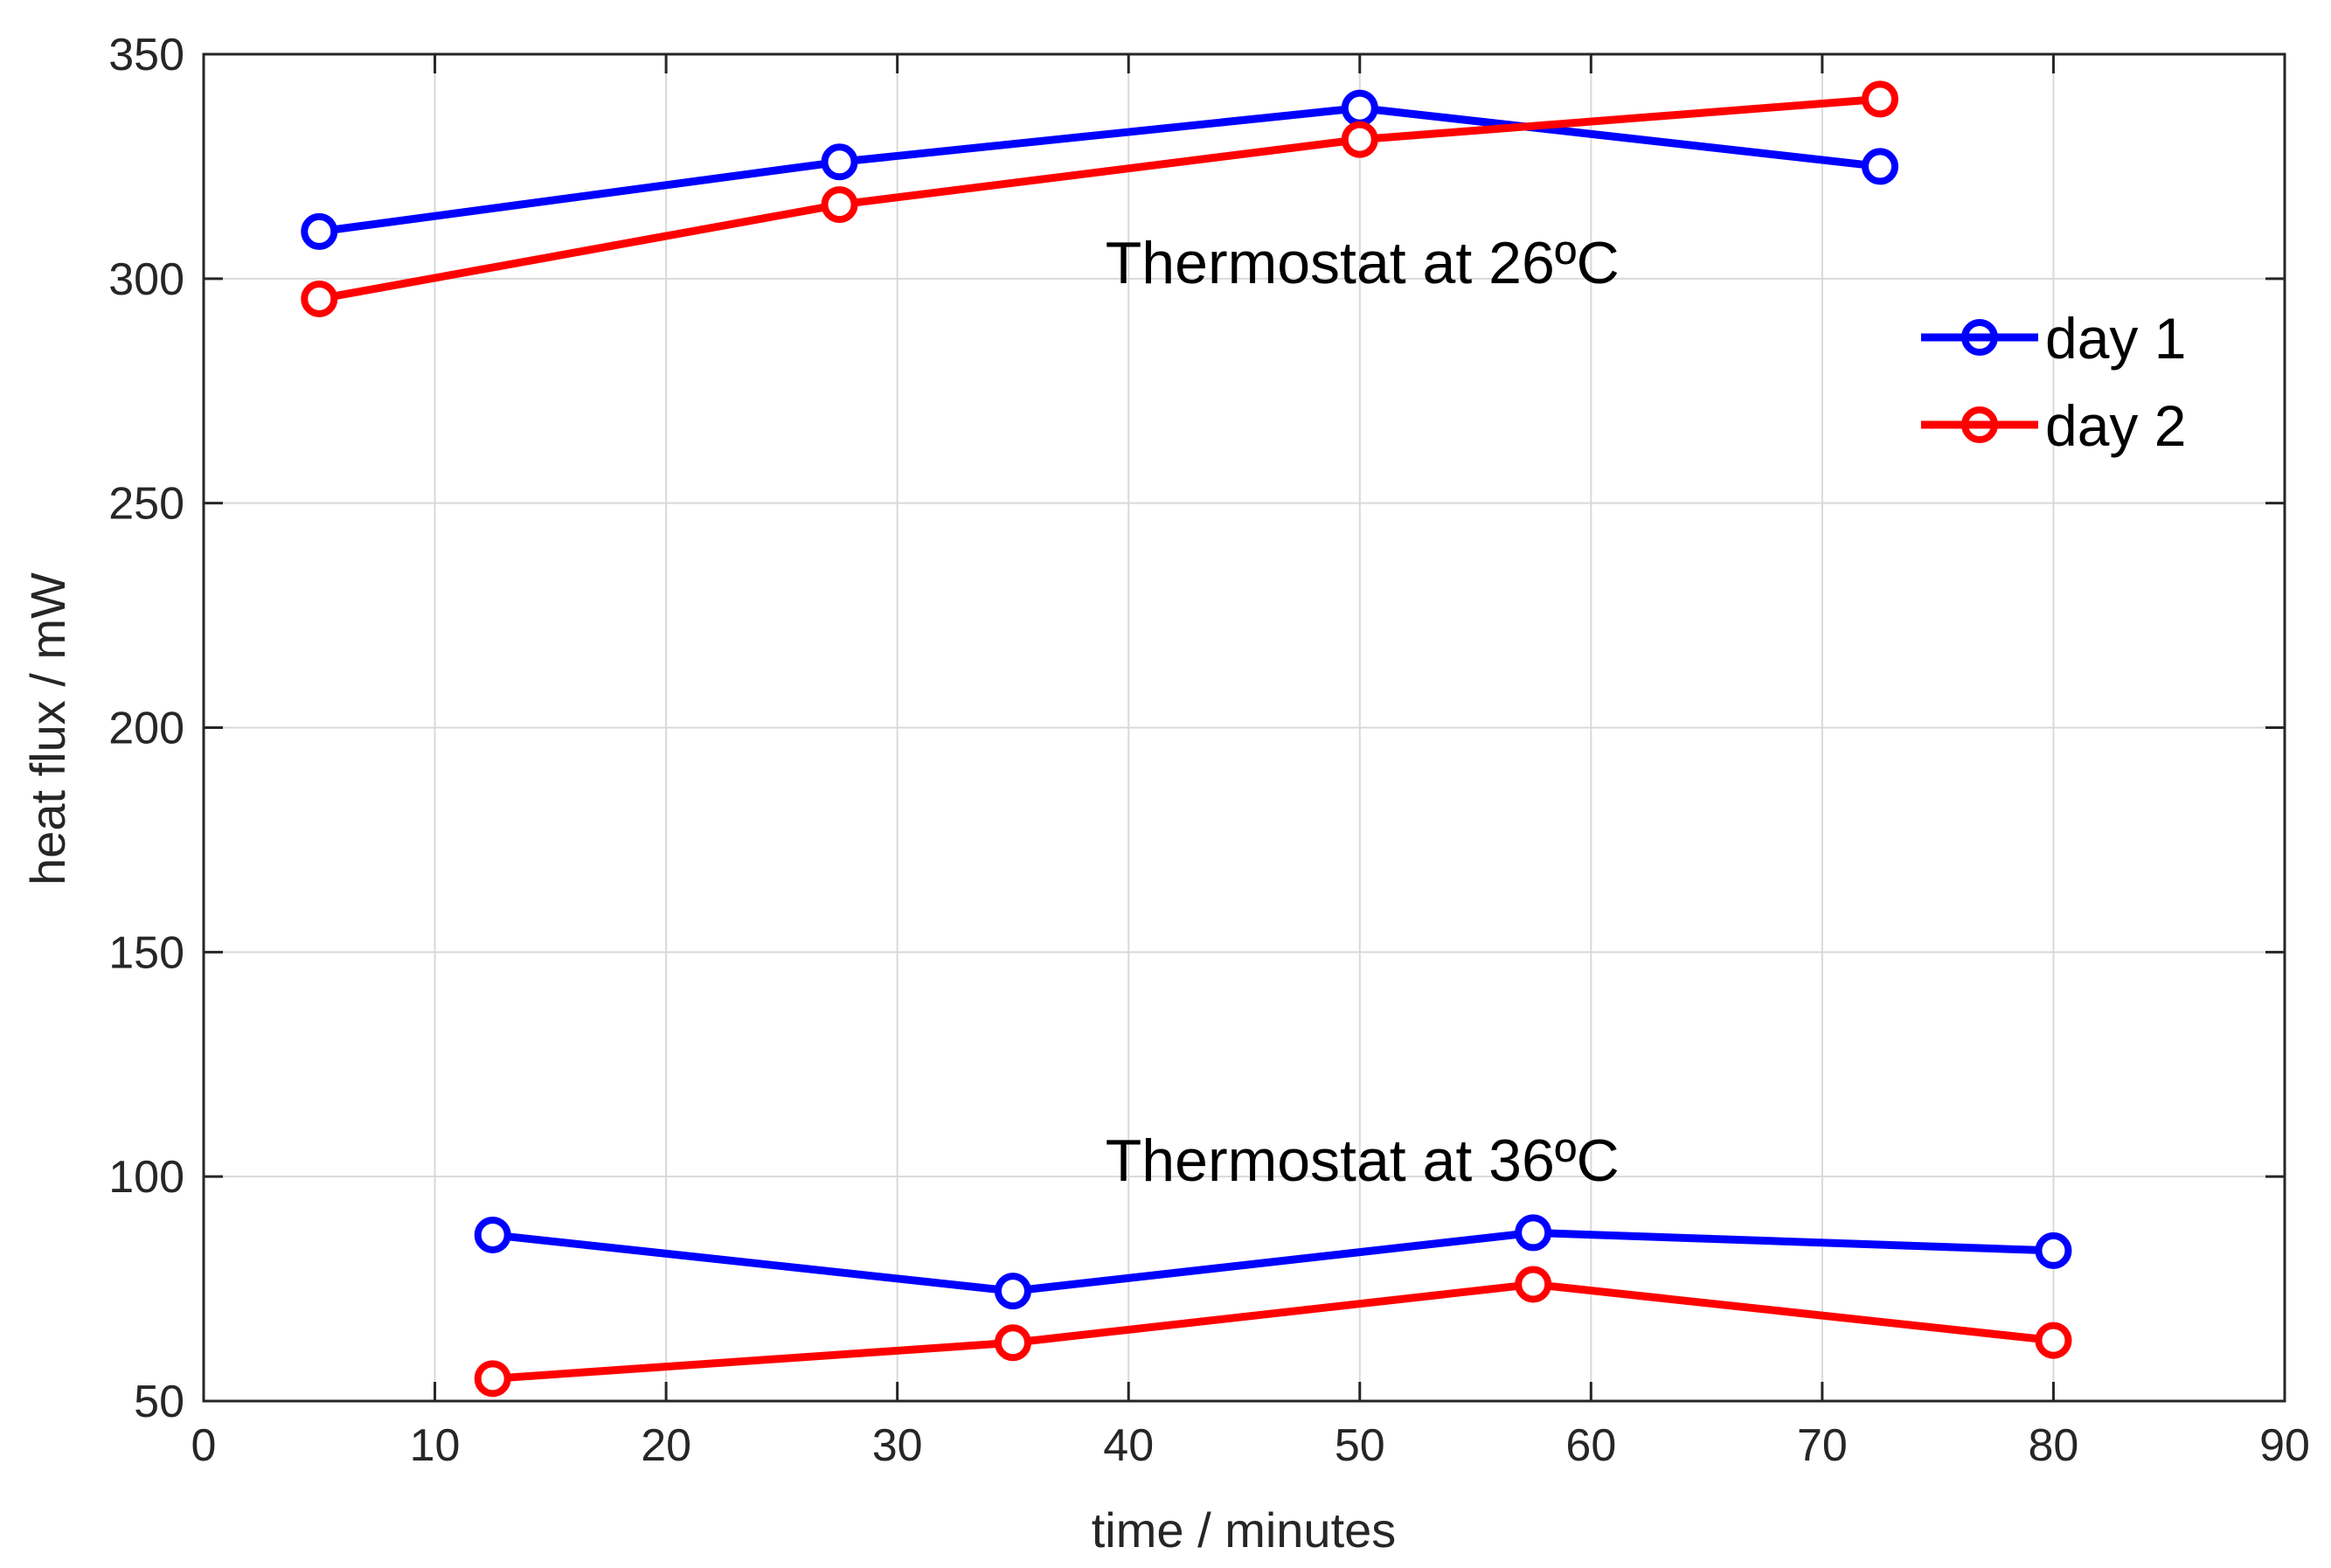 This screenshot has height=1568, width=2331. Describe the element at coordinates (146, 55) in the screenshot. I see `y-tick-label: 350` at that location.